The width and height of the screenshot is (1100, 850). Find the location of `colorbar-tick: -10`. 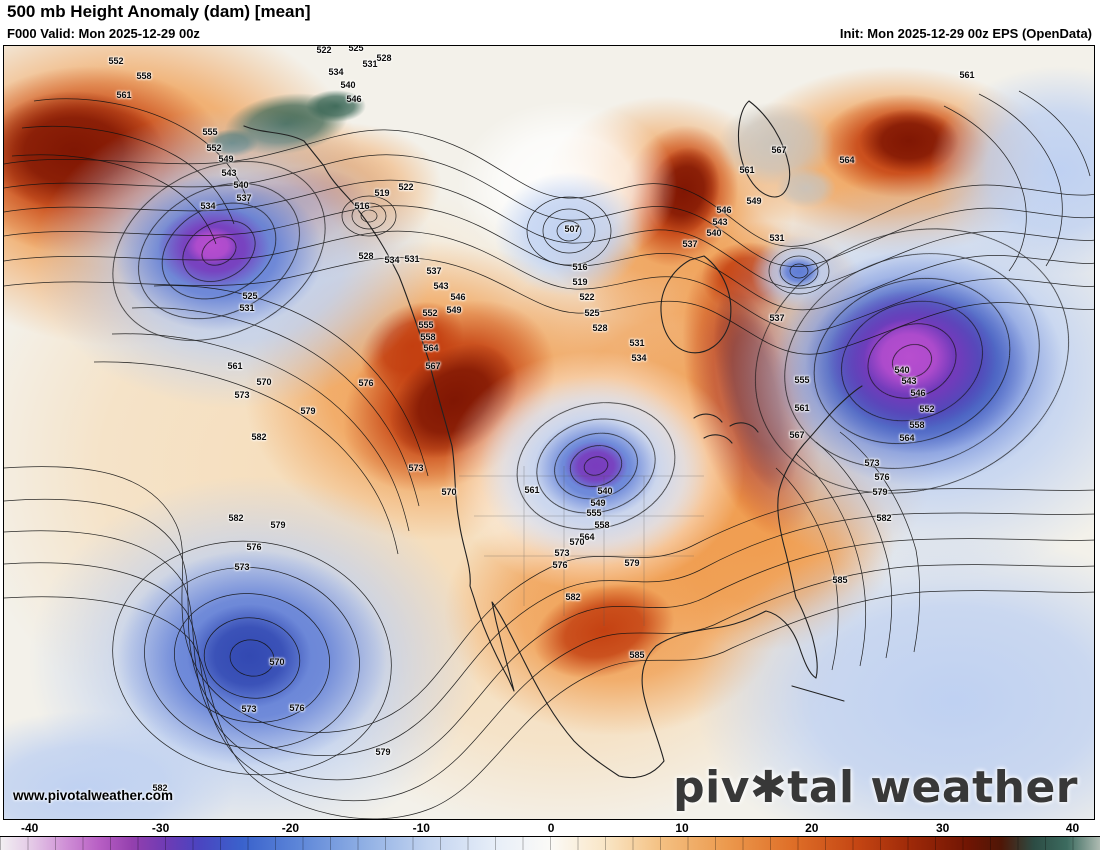

colorbar-tick: -10 is located at coordinates (421, 828).